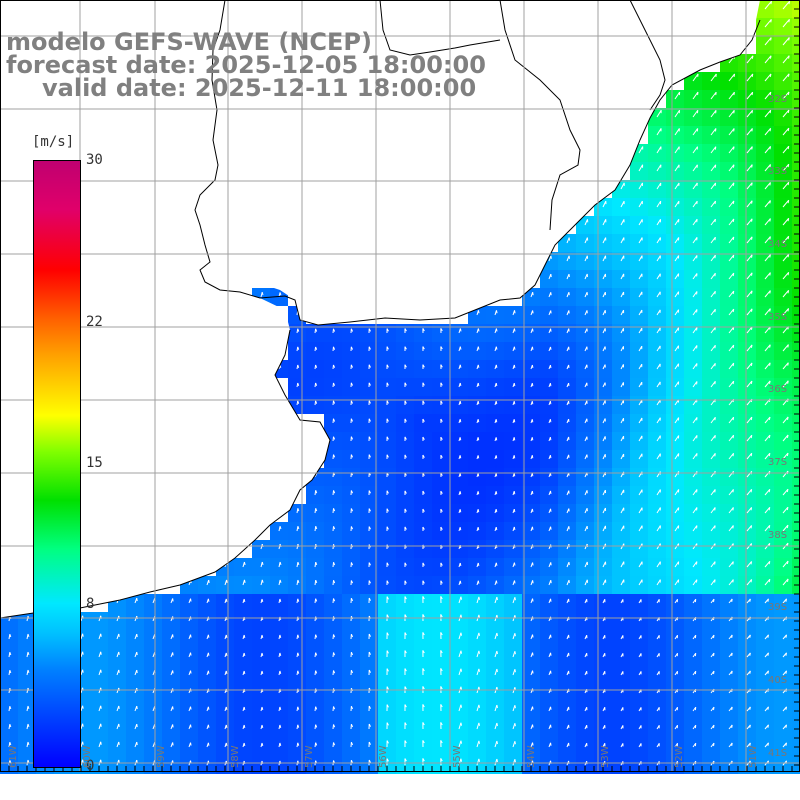  Describe the element at coordinates (57, 464) in the screenshot. I see `colorbar` at that location.